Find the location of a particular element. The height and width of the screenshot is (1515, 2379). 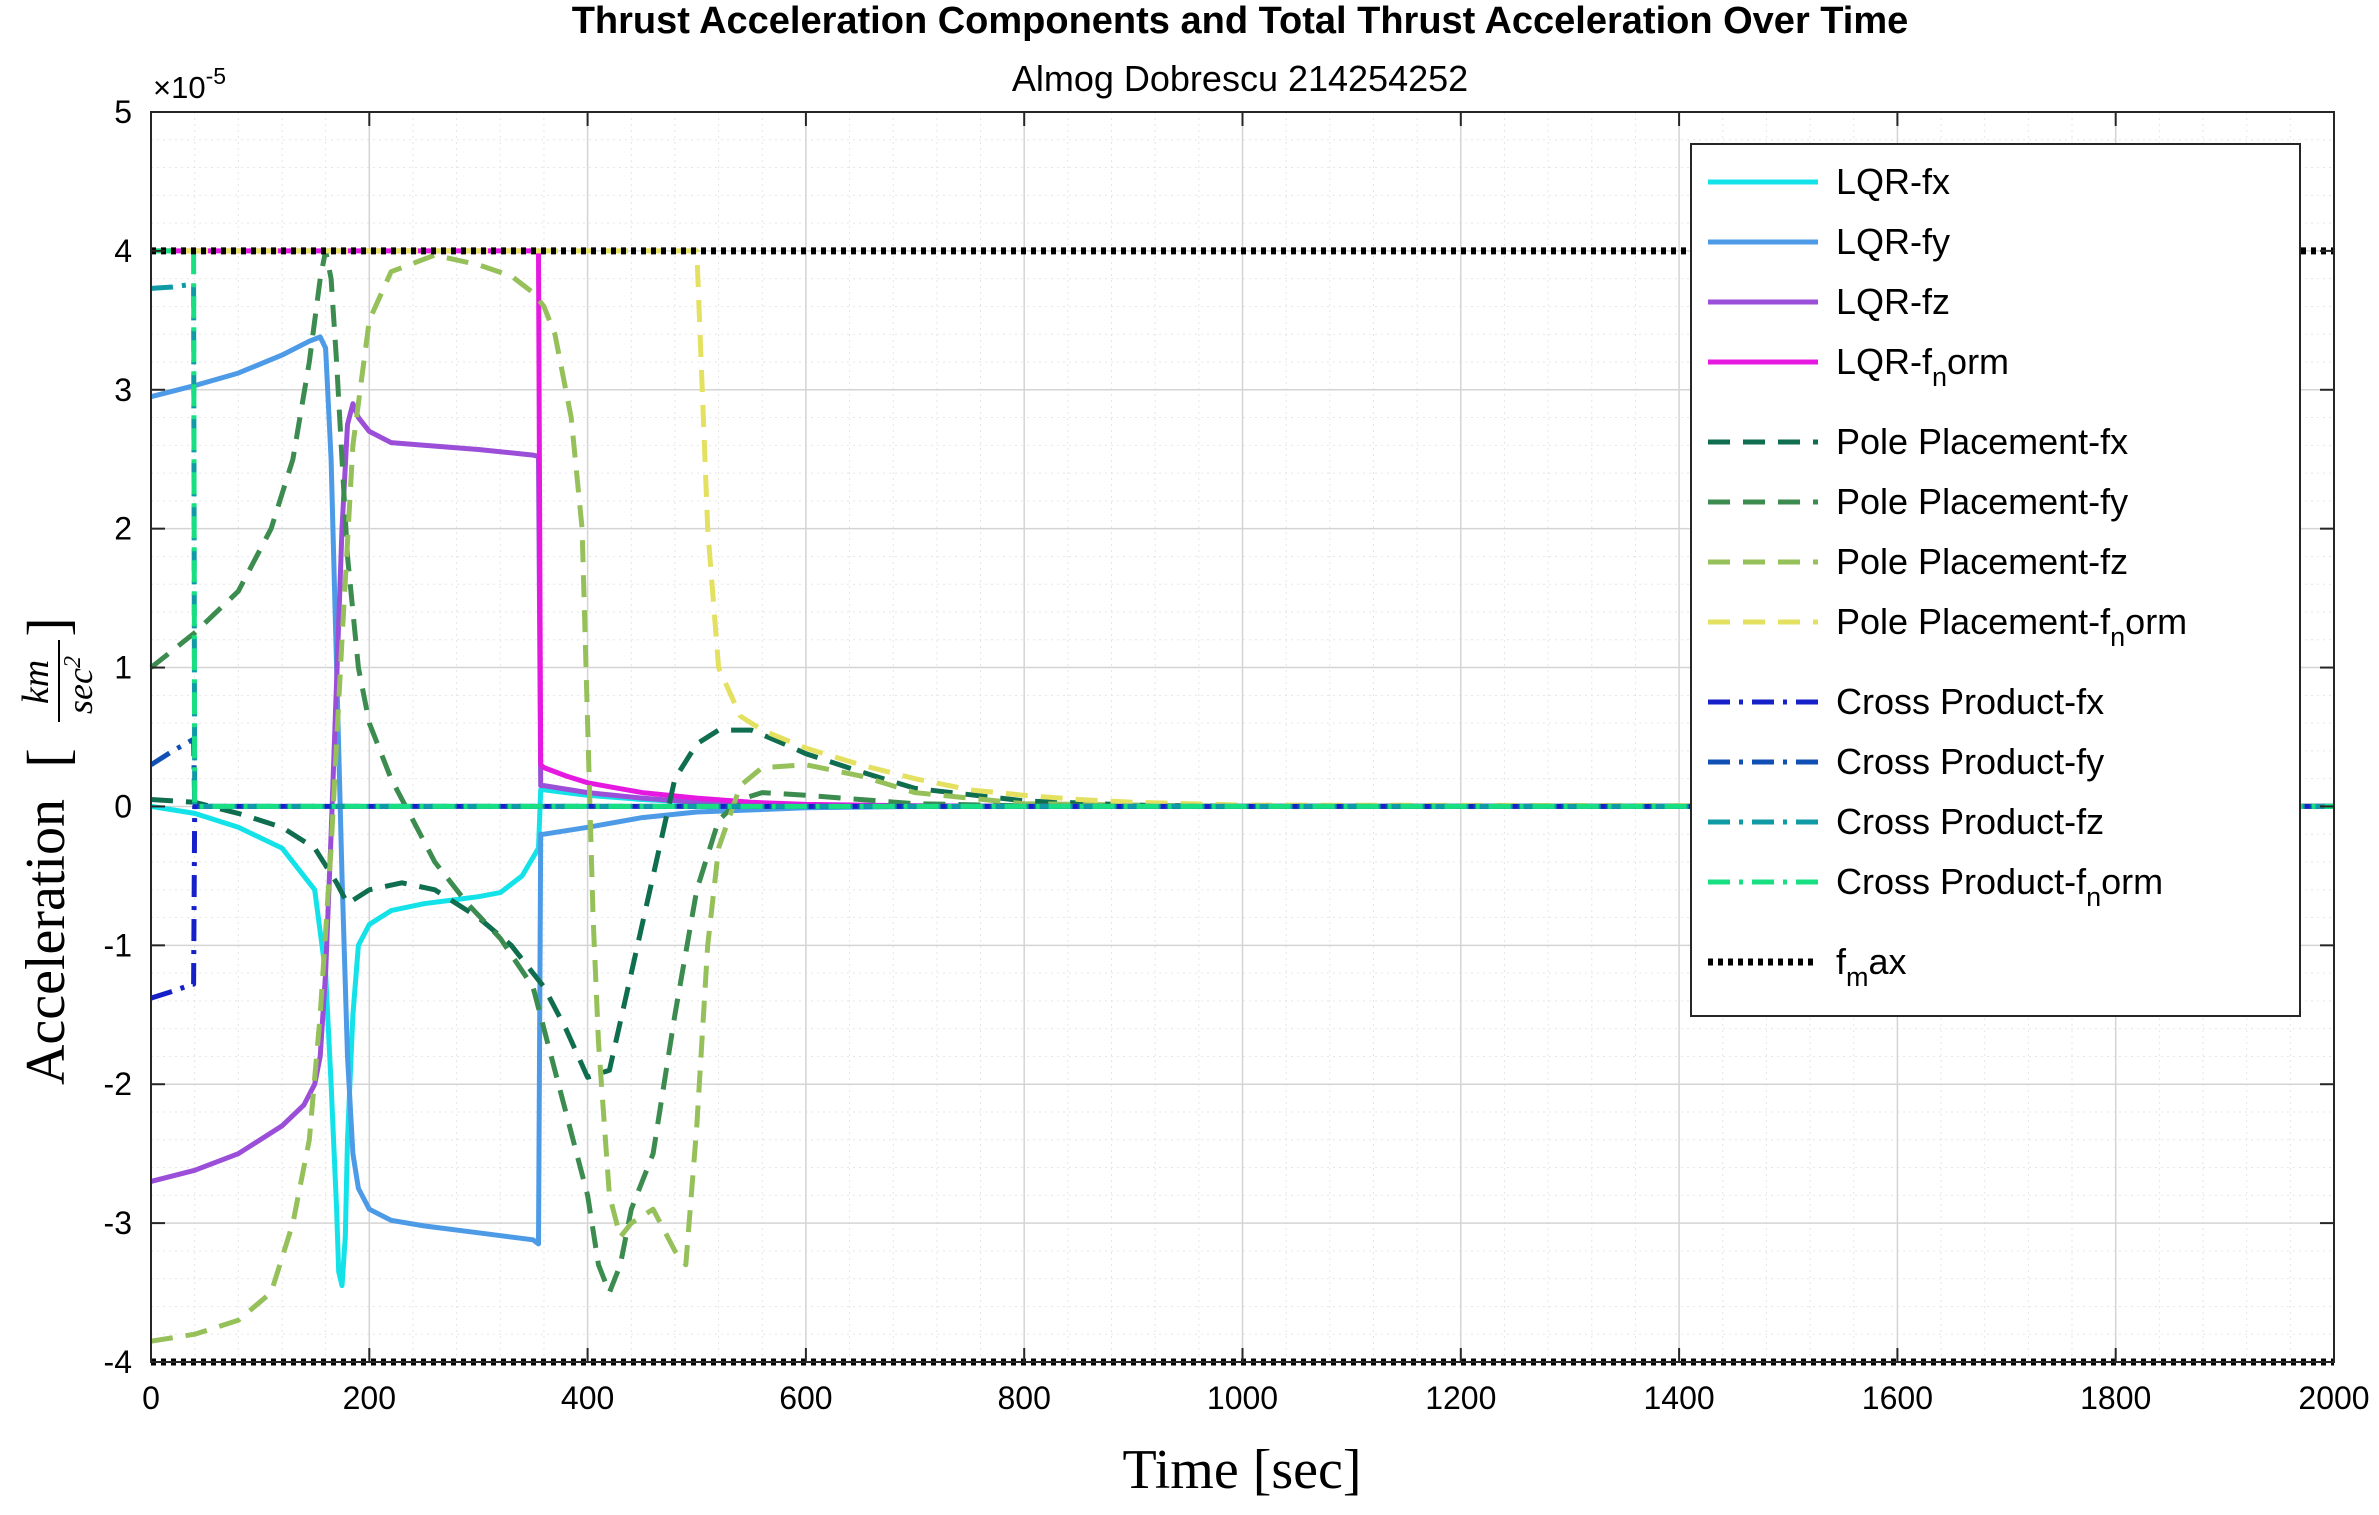

legend-box is located at coordinates (1995, 580).